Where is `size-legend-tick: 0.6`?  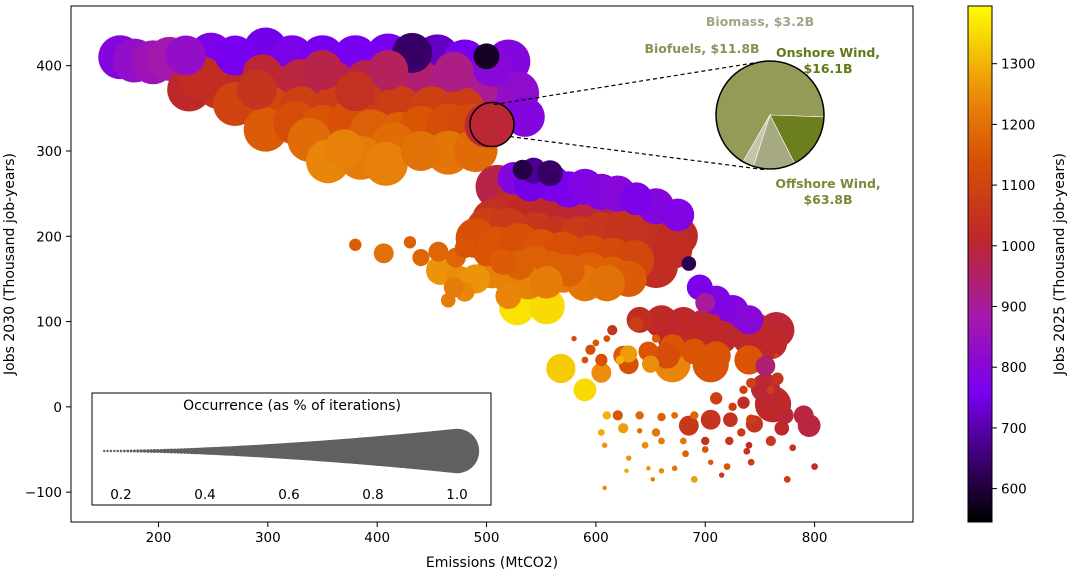
size-legend-tick: 0.6 is located at coordinates (288, 495).